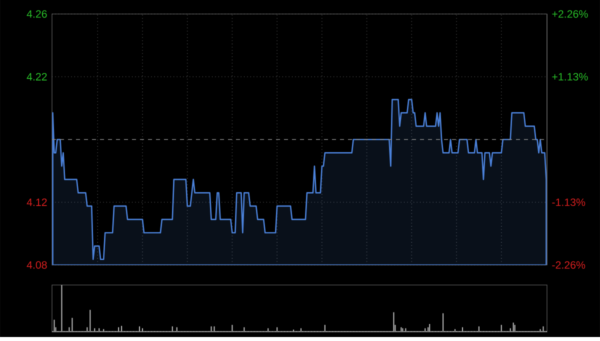 The width and height of the screenshot is (600, 341). What do you see at coordinates (36, 76) in the screenshot?
I see `y-tick-label: 4.22` at bounding box center [36, 76].